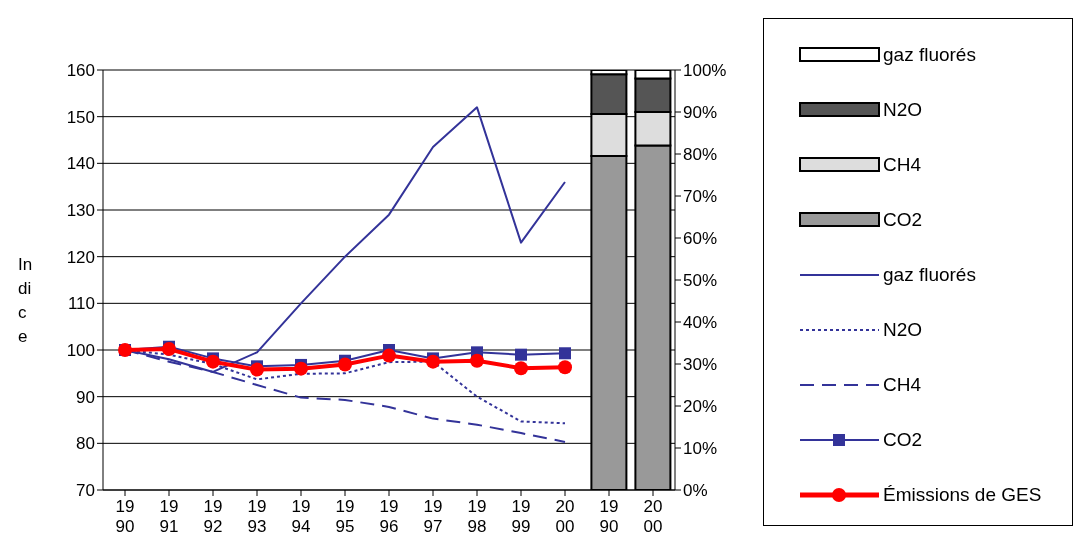  What do you see at coordinates (700, 113) in the screenshot?
I see `y2-tick-label: 90%` at bounding box center [700, 113].